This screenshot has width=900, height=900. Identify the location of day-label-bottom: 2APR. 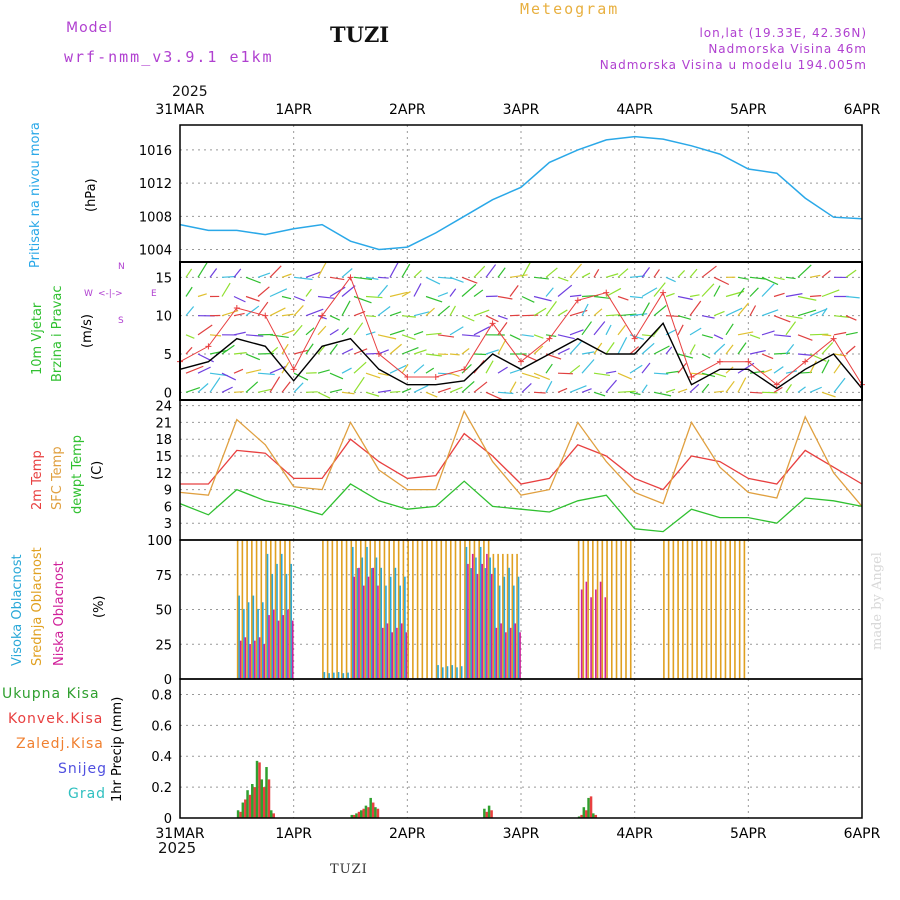
(407, 834).